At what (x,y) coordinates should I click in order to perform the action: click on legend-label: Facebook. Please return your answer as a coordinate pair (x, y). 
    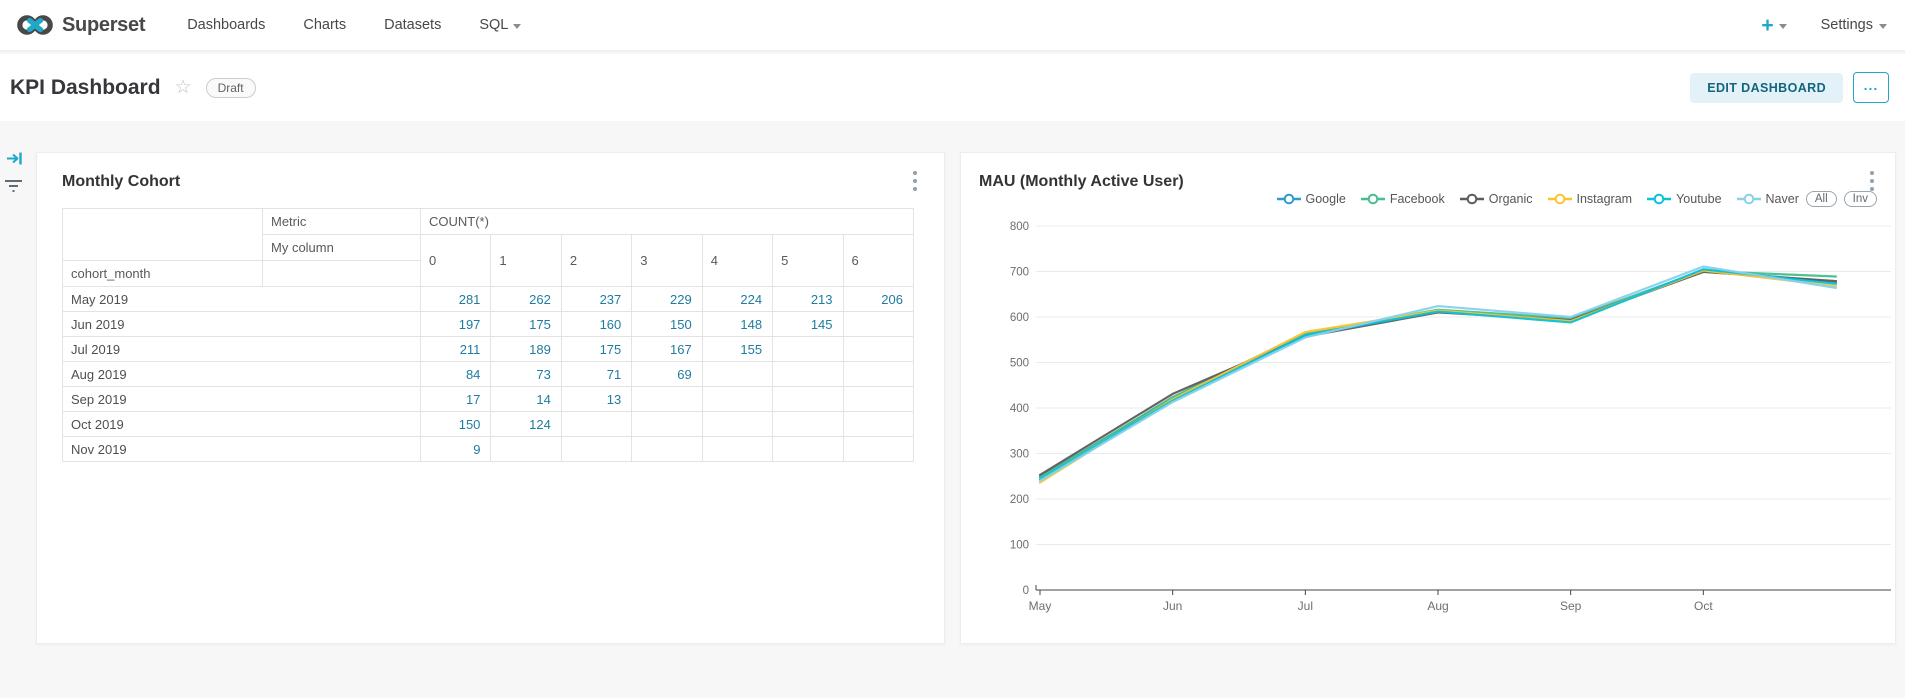
    Looking at the image, I should click on (1417, 199).